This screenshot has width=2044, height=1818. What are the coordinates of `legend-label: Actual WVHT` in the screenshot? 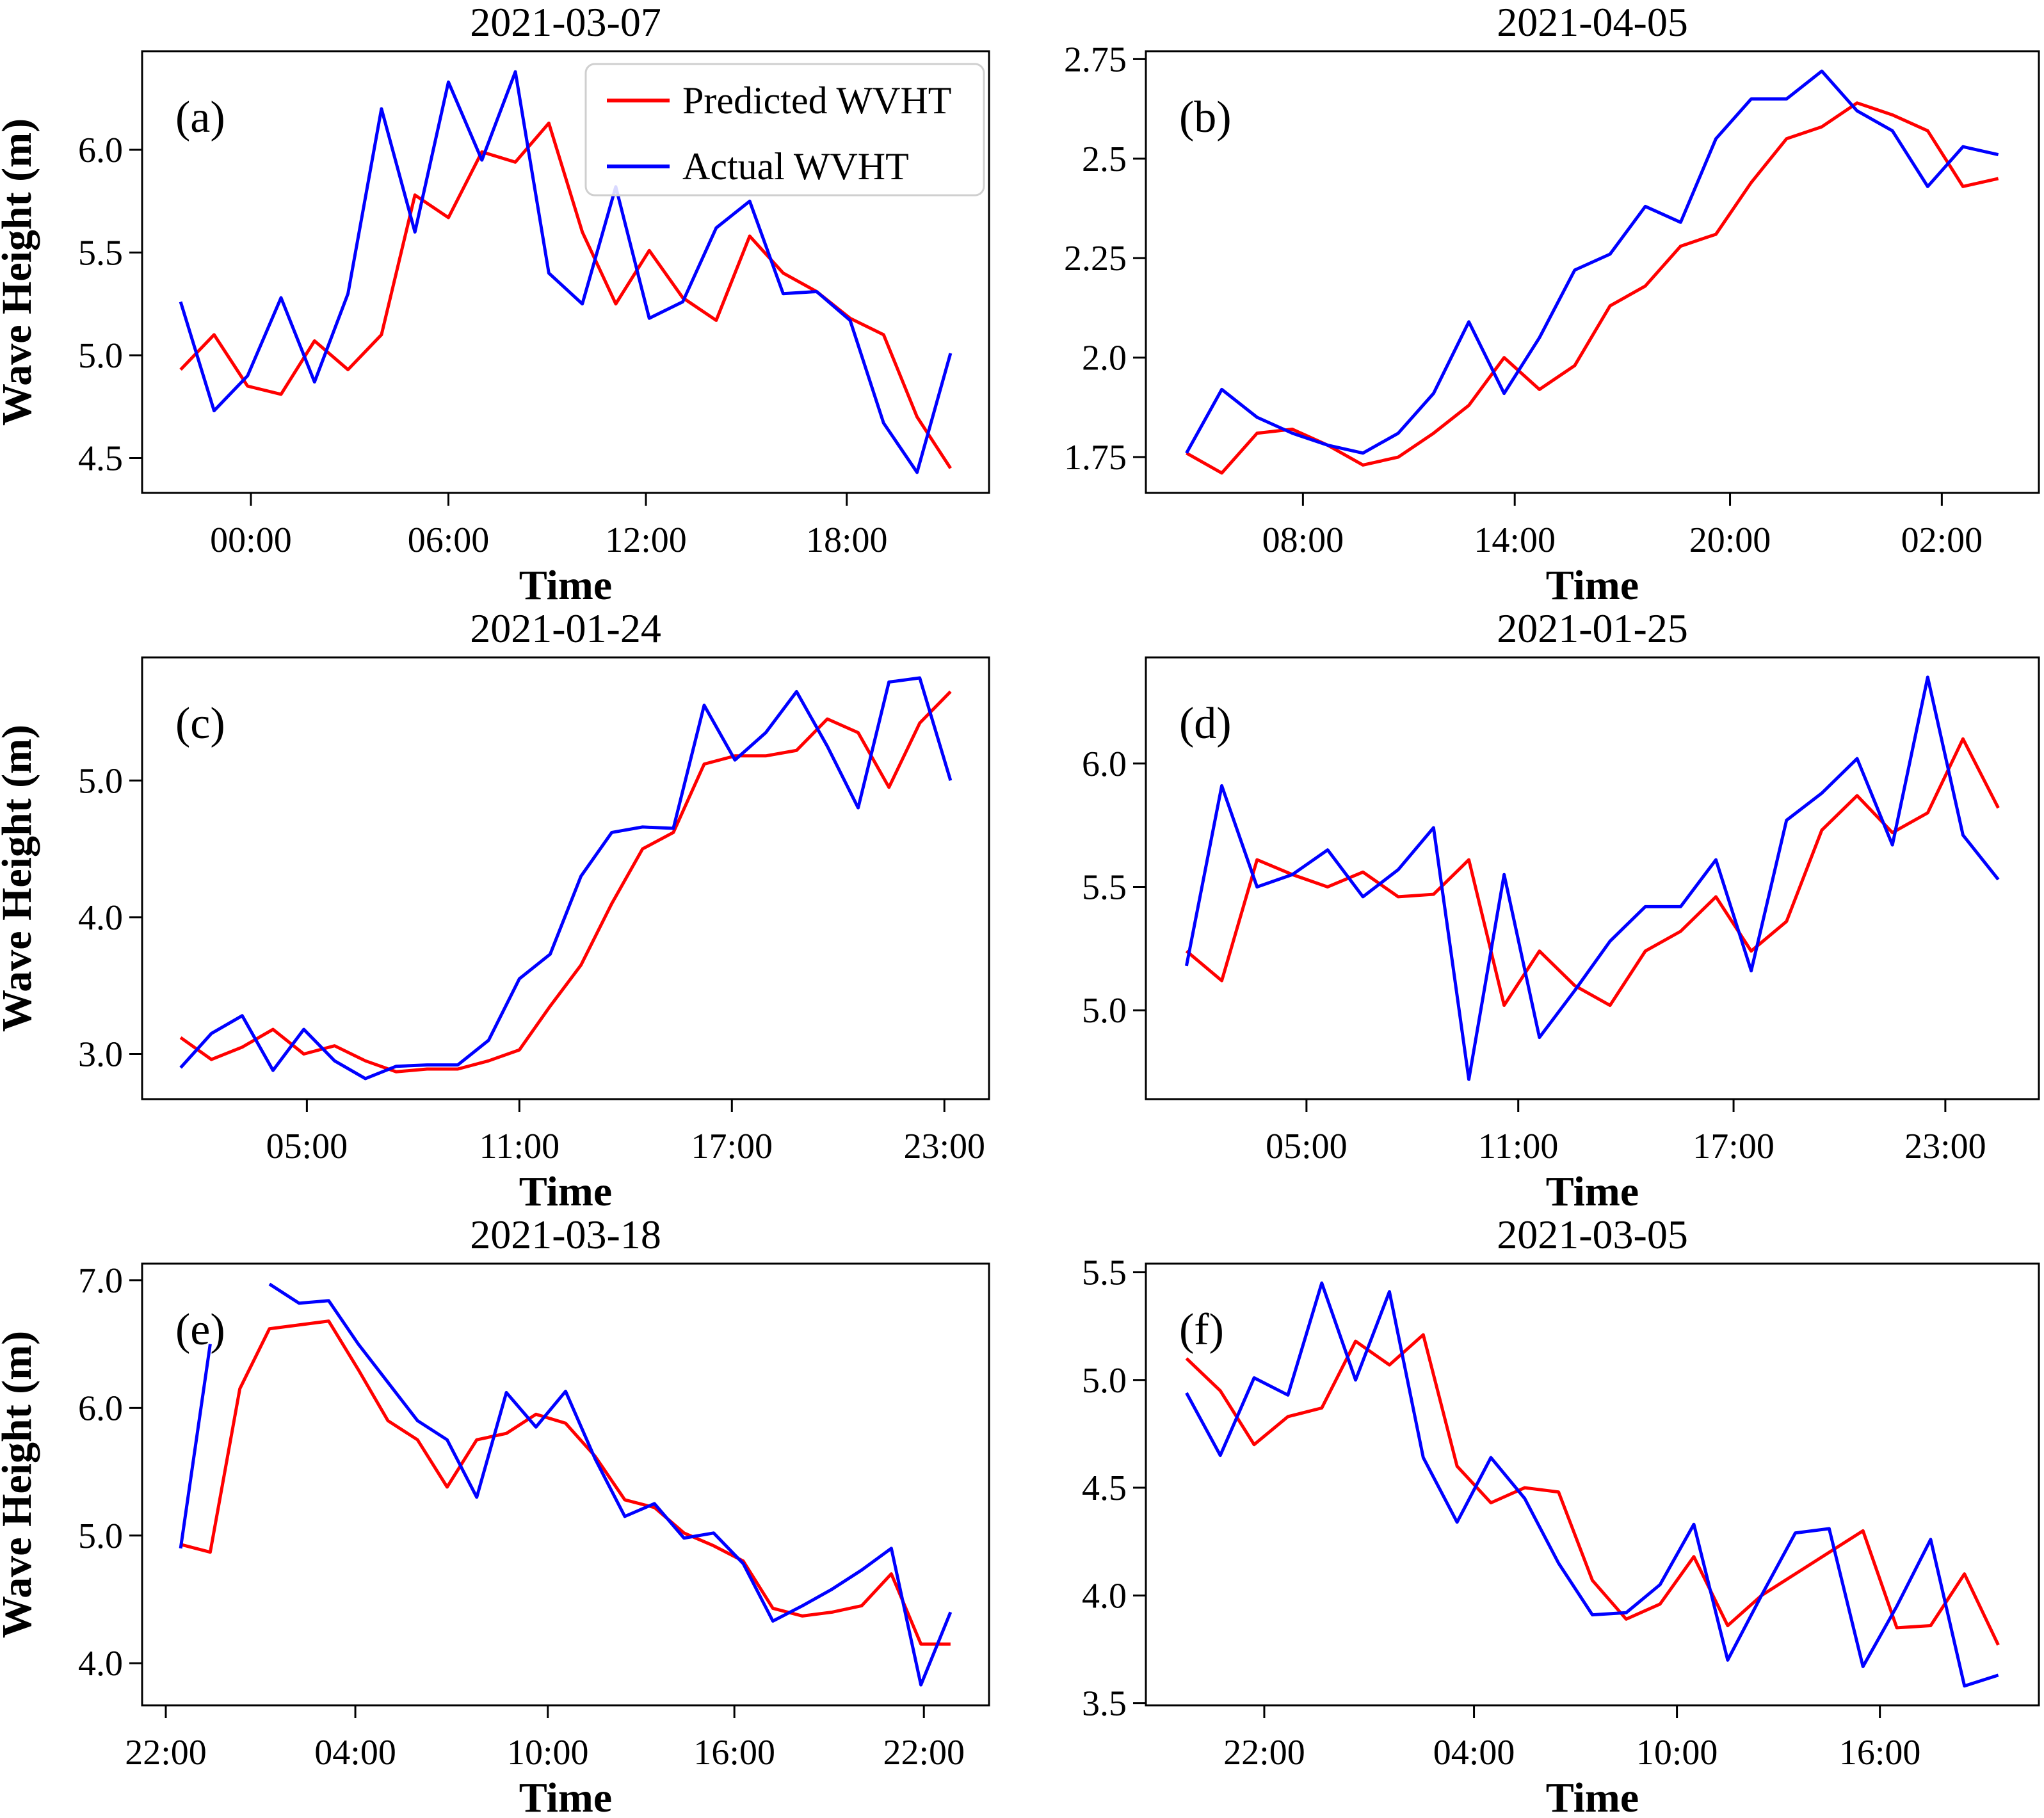 It's located at (795, 166).